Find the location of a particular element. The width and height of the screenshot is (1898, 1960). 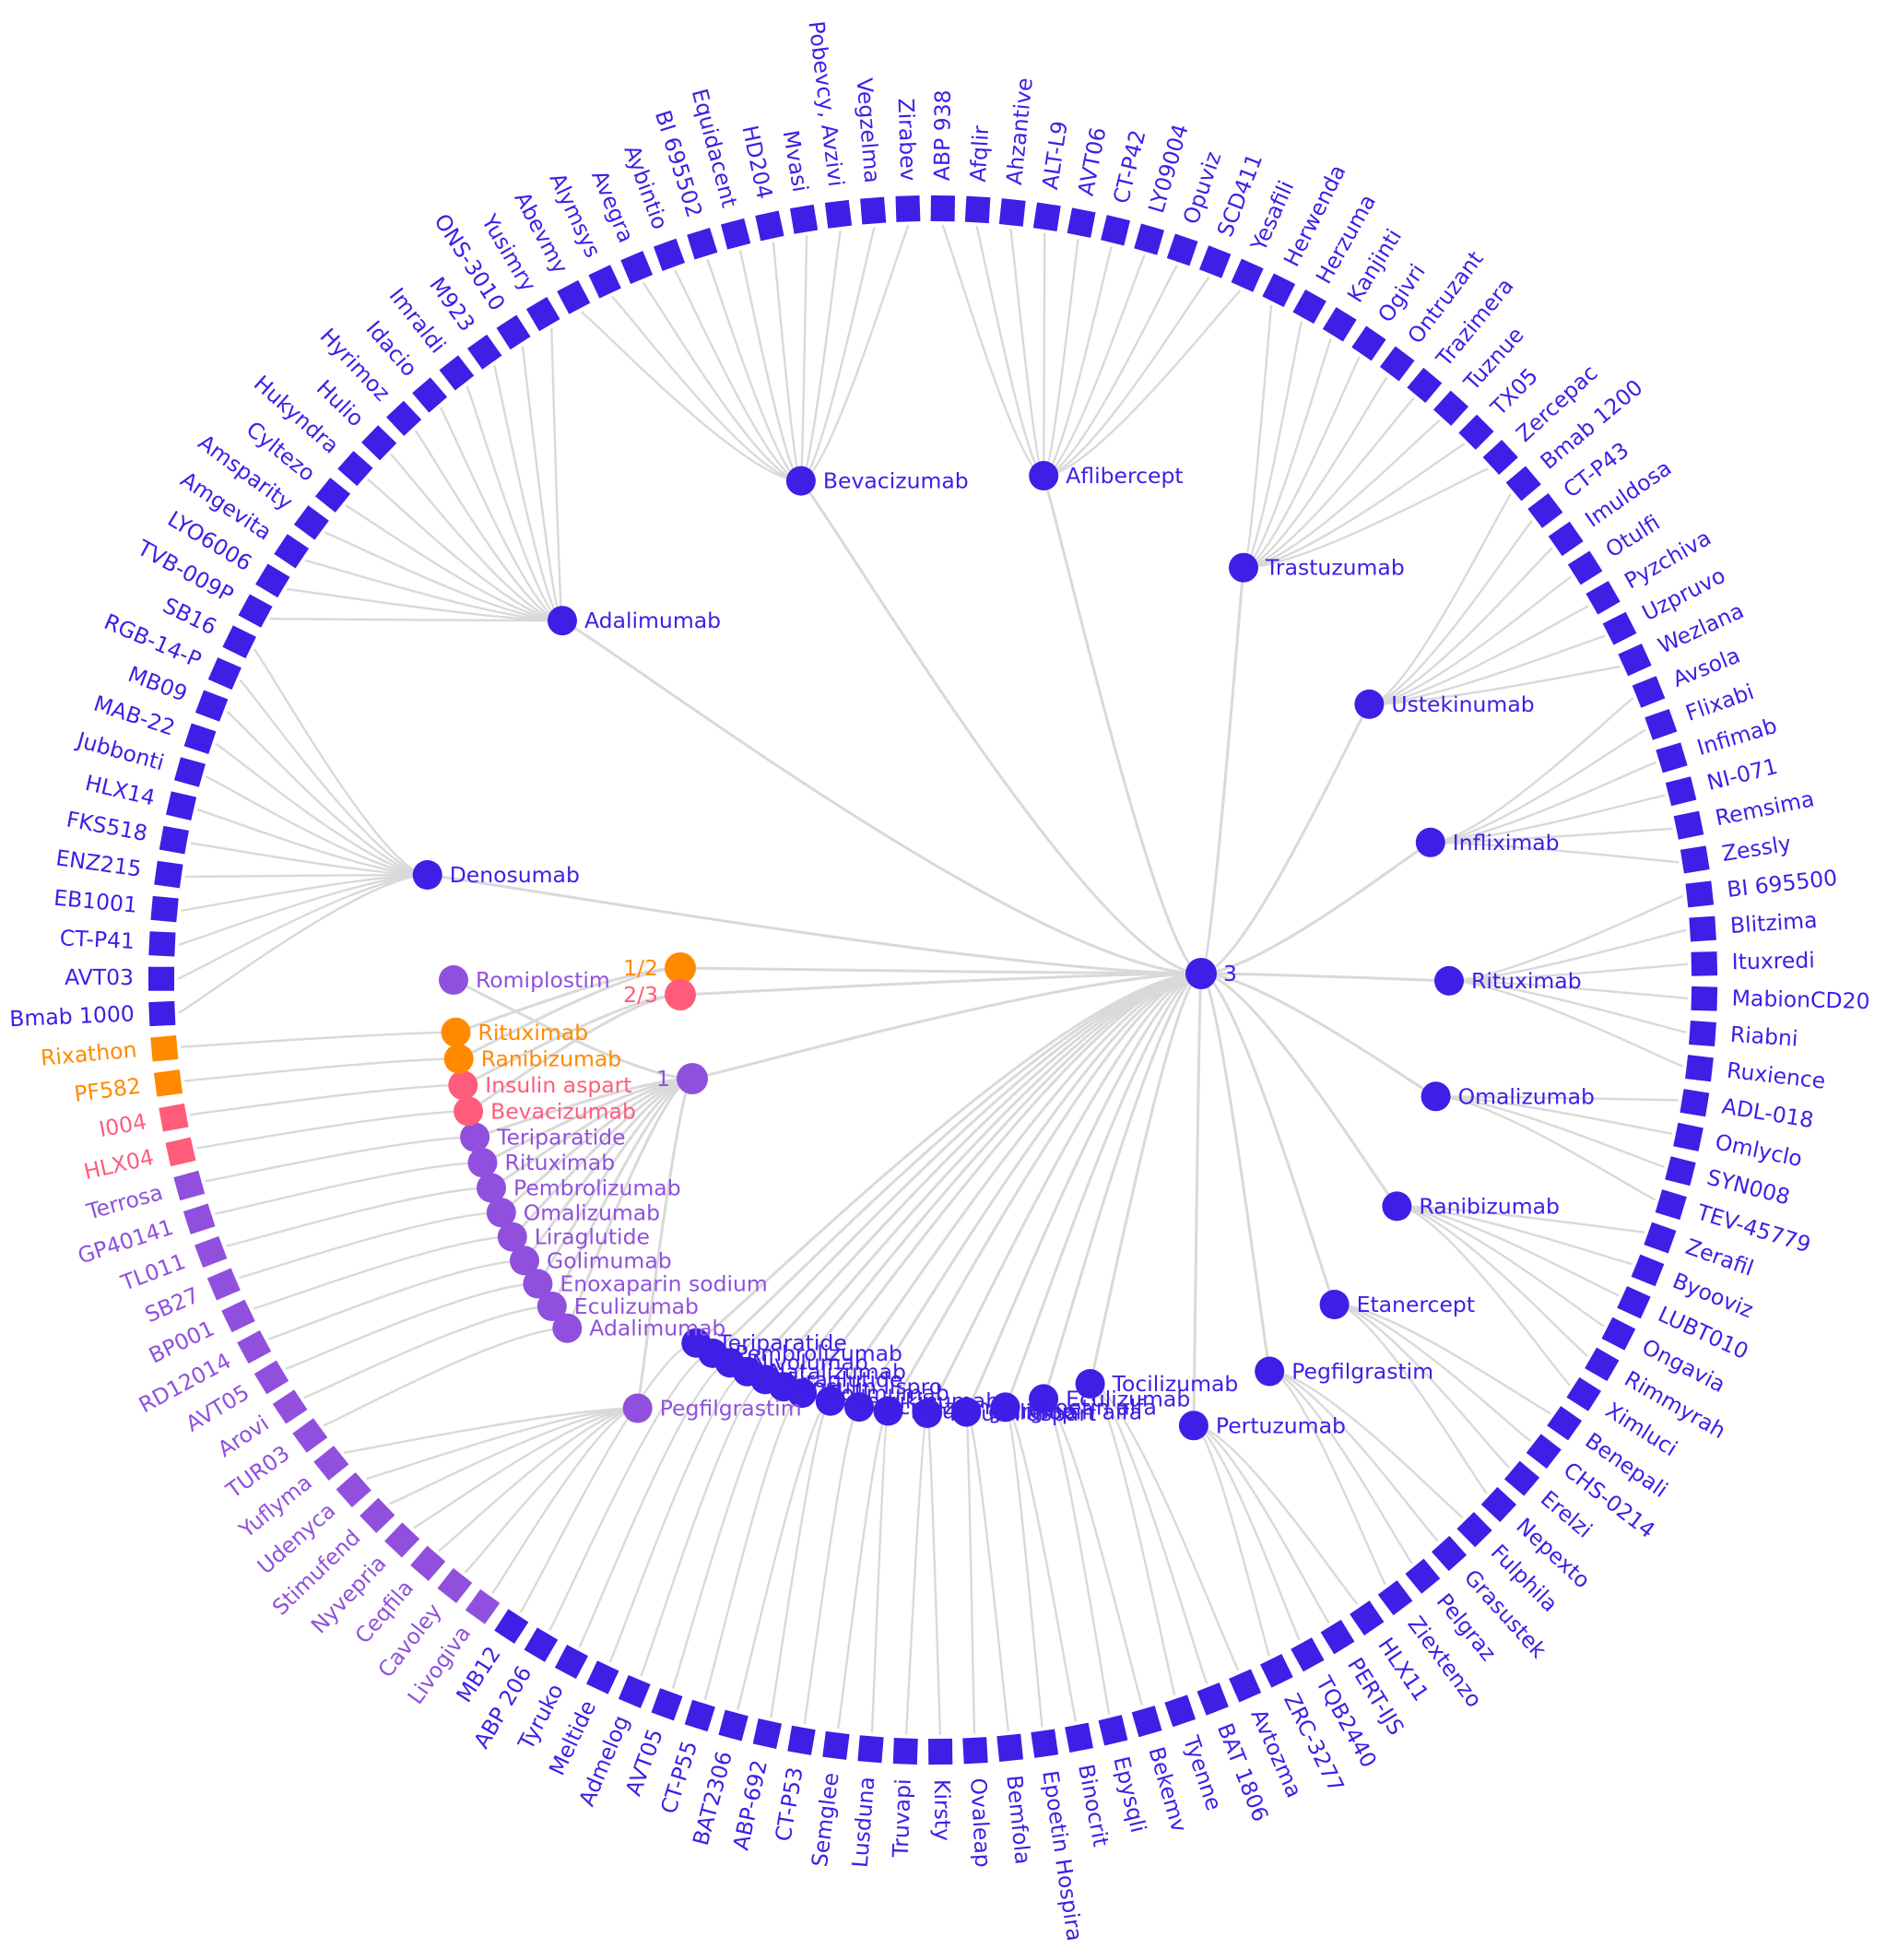

group-label-infliximab: Infliximab is located at coordinates (1506, 843).